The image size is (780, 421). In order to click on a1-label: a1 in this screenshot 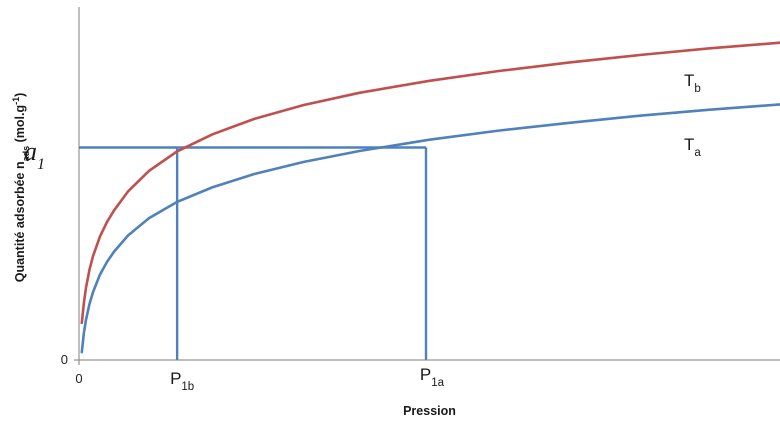, I will do `click(34, 155)`.